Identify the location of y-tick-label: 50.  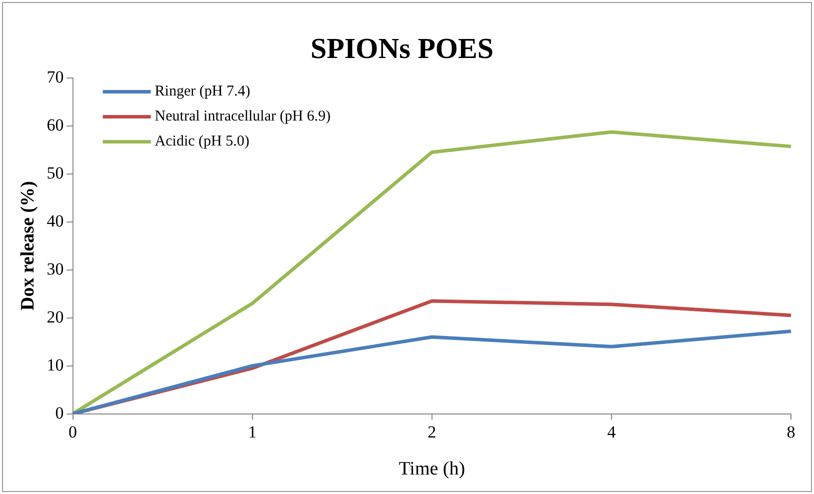
(55, 172).